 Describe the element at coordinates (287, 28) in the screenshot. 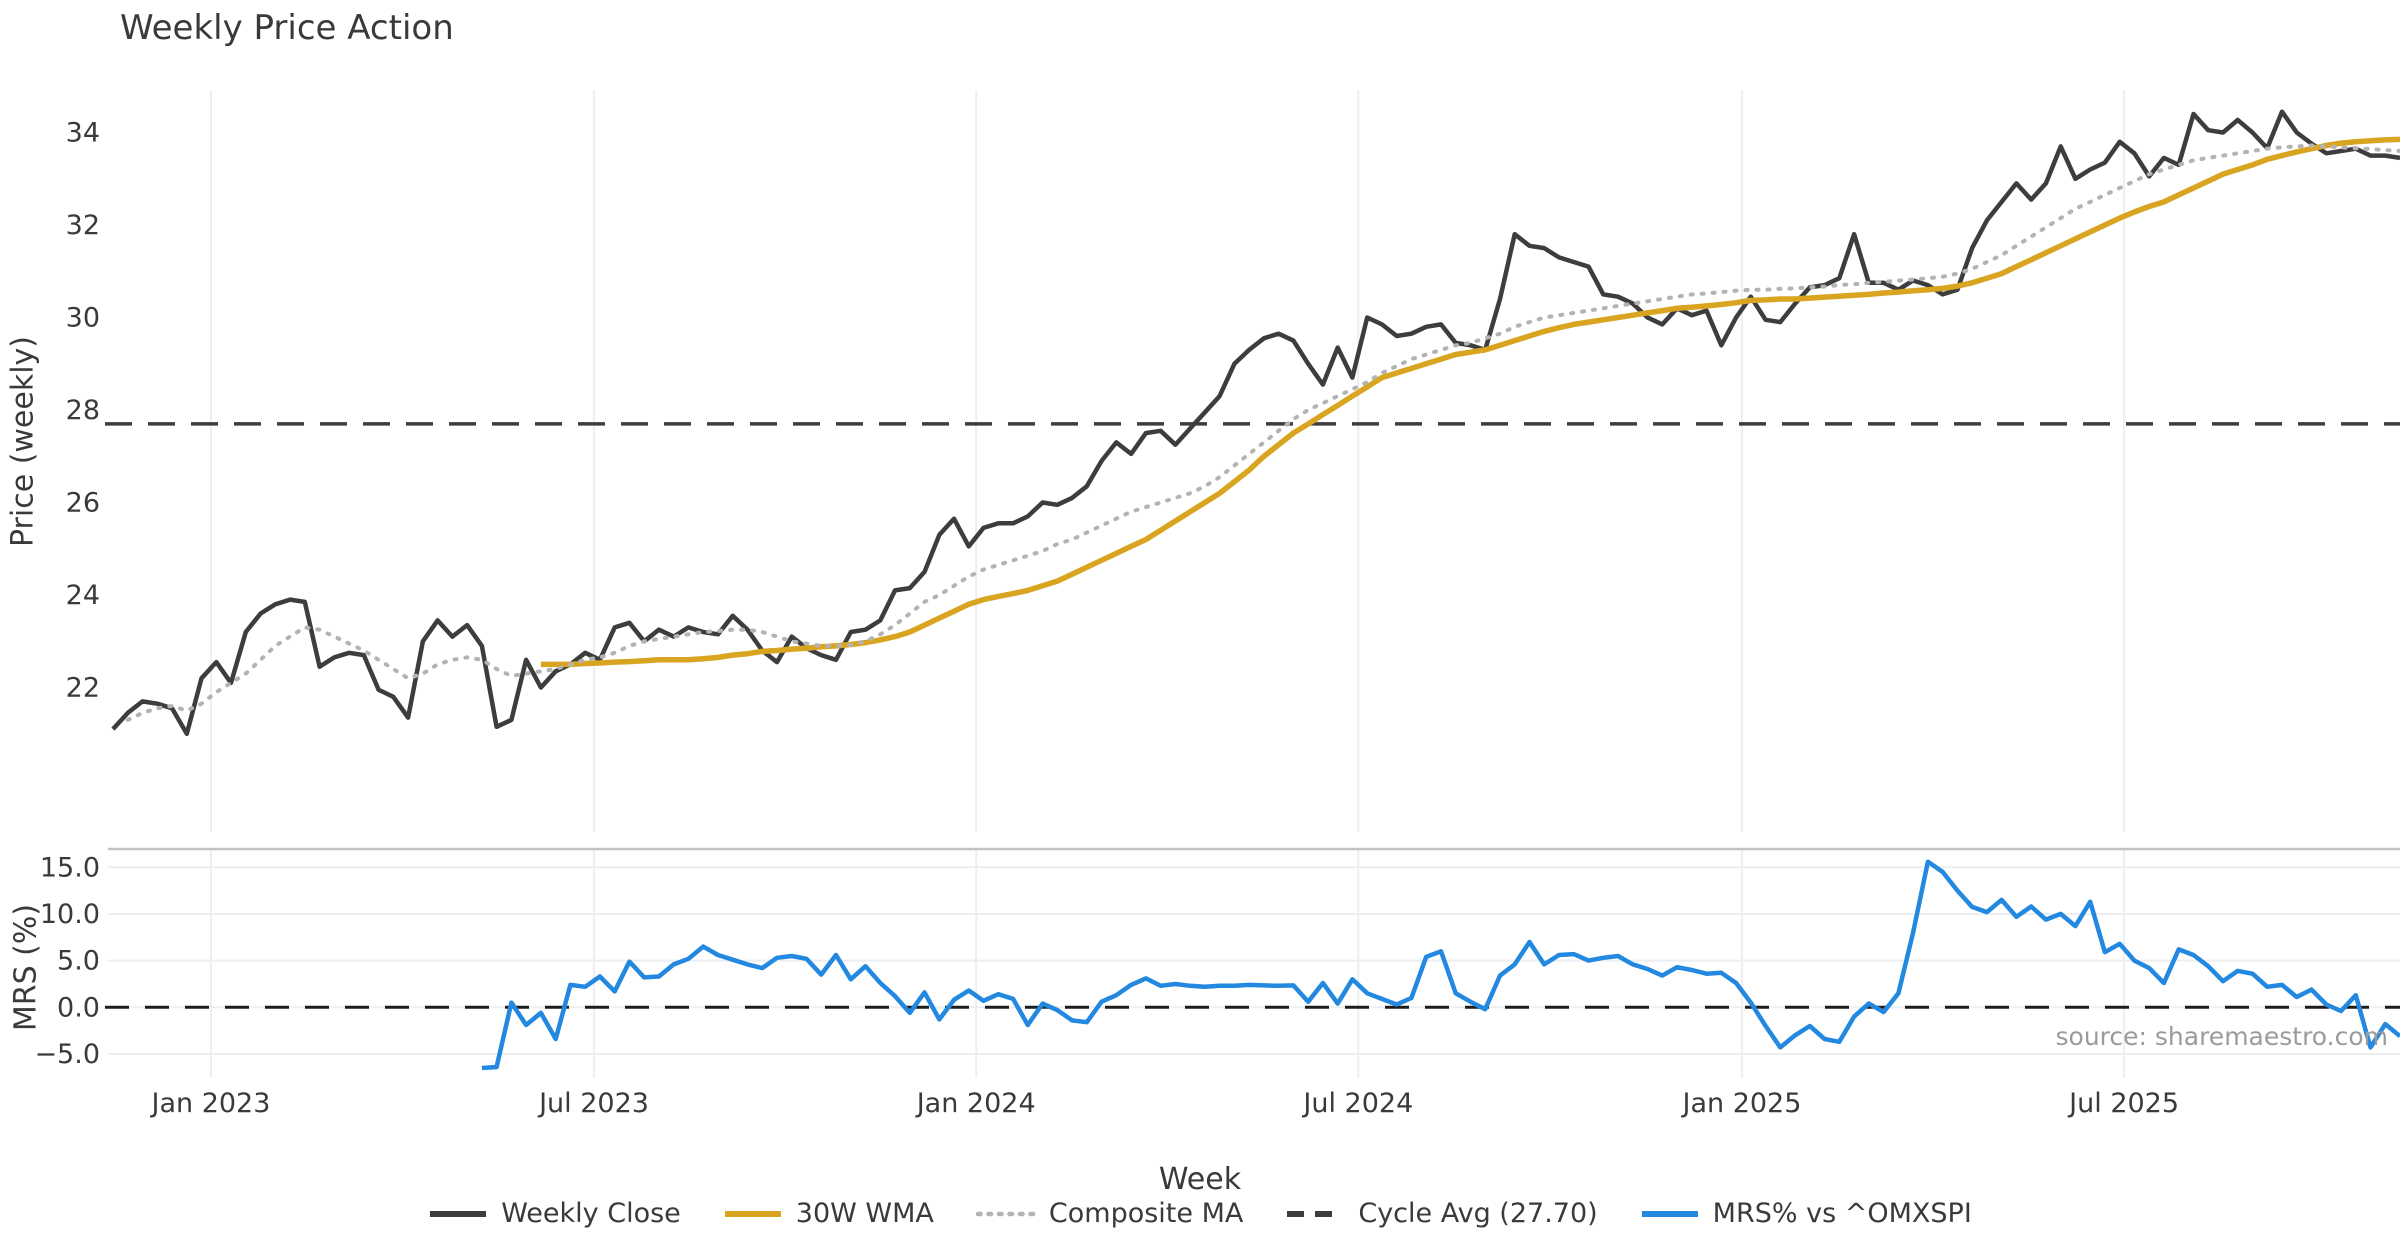

I see `chart-title: Weekly Price Action` at that location.